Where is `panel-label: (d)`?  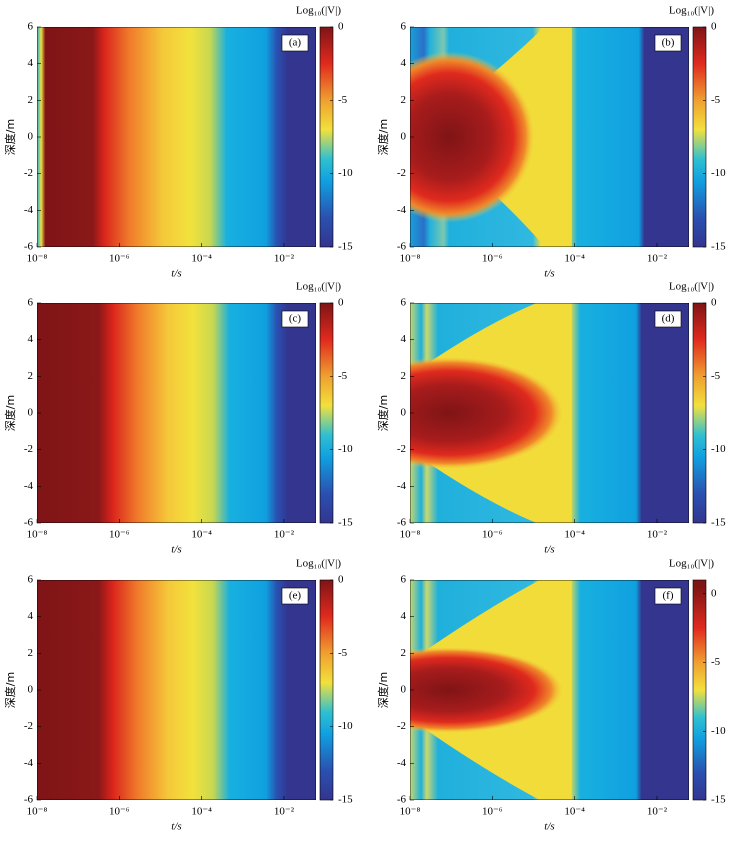 panel-label: (d) is located at coordinates (668, 319).